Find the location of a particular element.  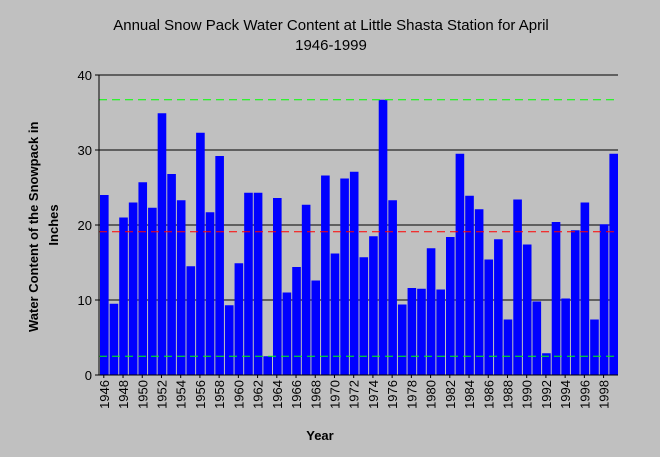

x-tick-label: 1966 is located at coordinates (296, 394).